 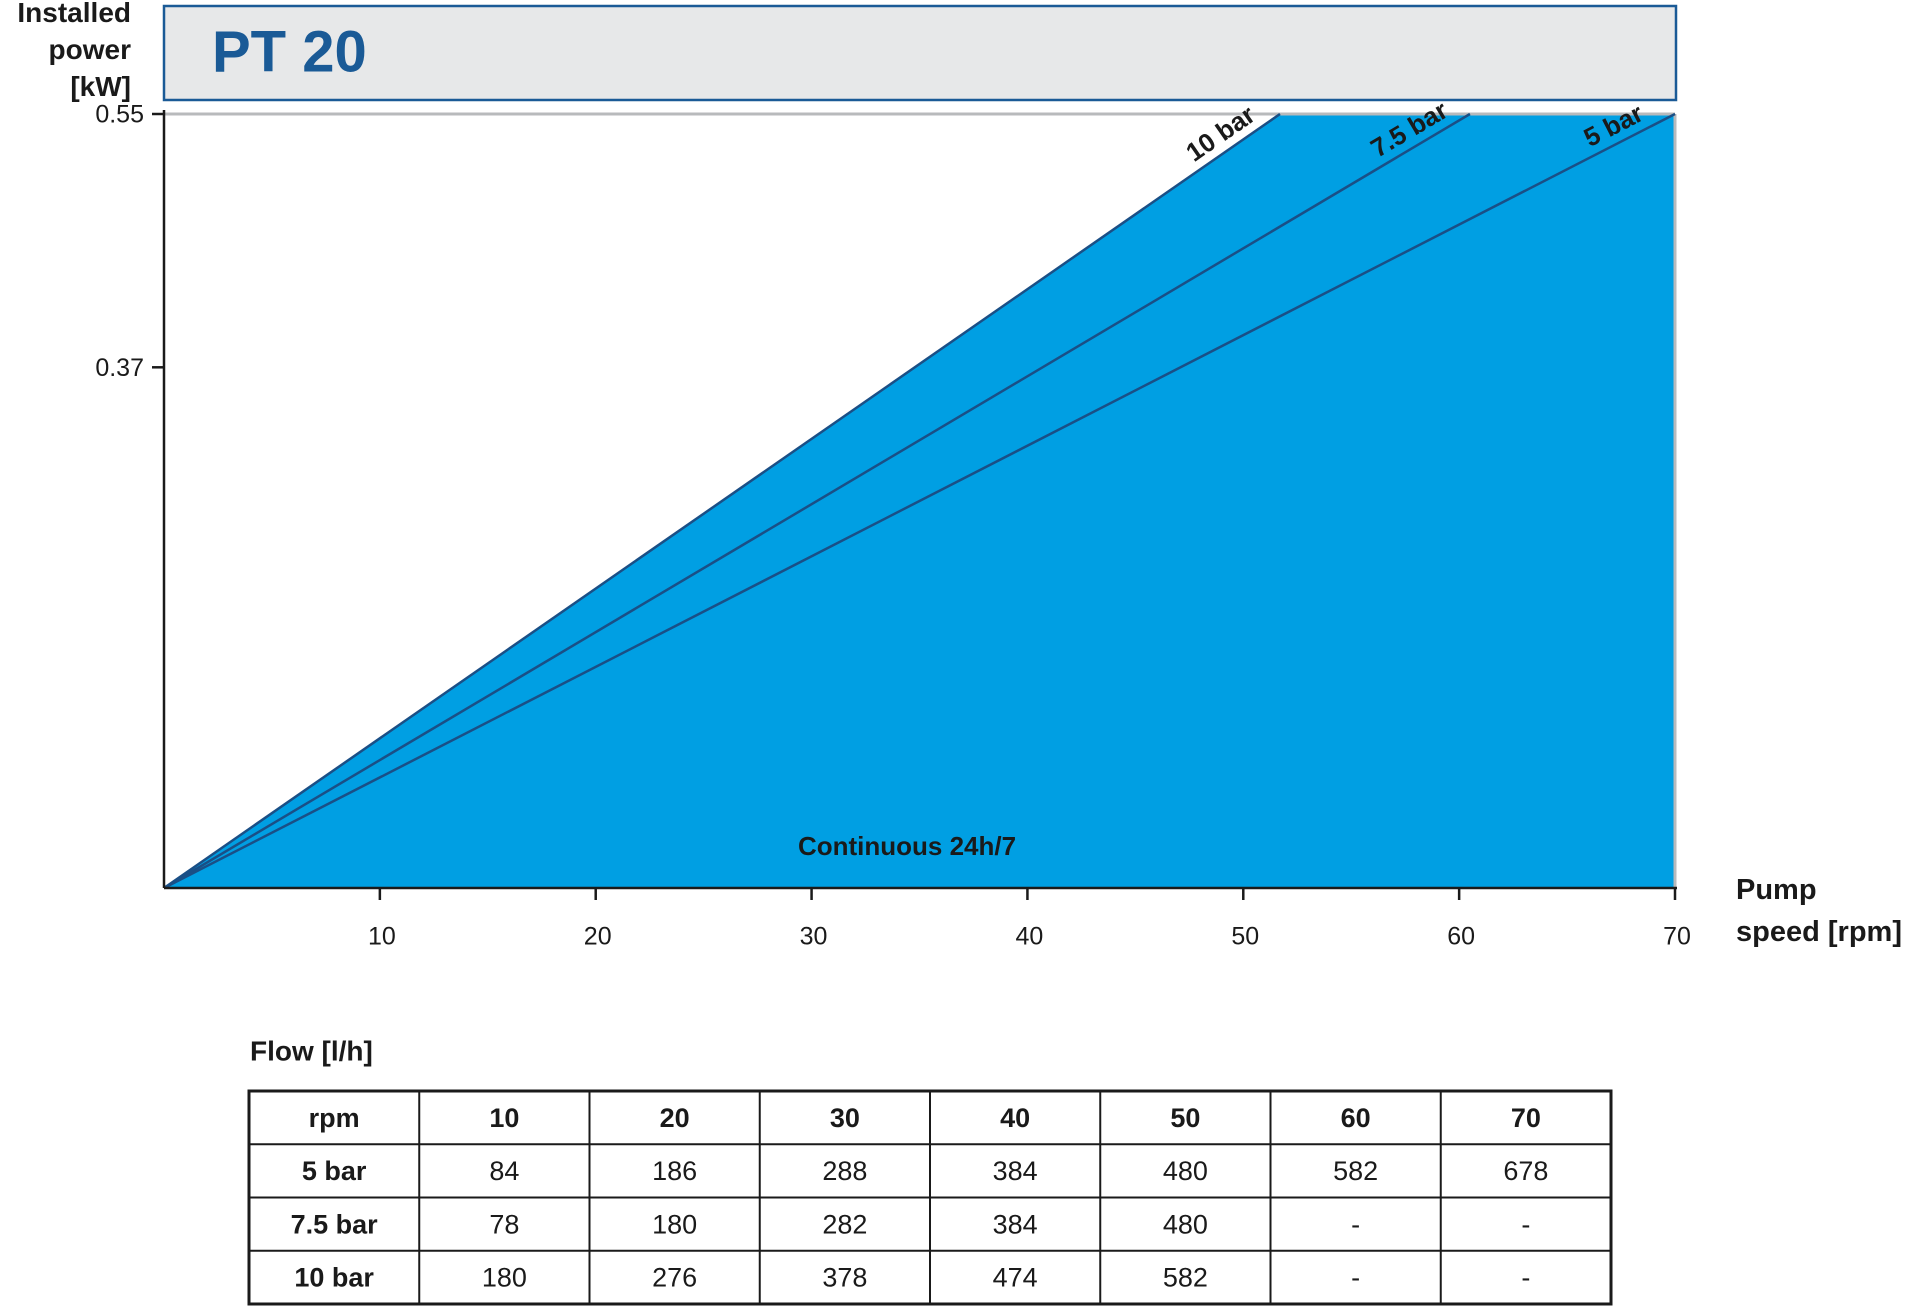 What do you see at coordinates (504, 1118) in the screenshot?
I see `table-header-cell: 10` at bounding box center [504, 1118].